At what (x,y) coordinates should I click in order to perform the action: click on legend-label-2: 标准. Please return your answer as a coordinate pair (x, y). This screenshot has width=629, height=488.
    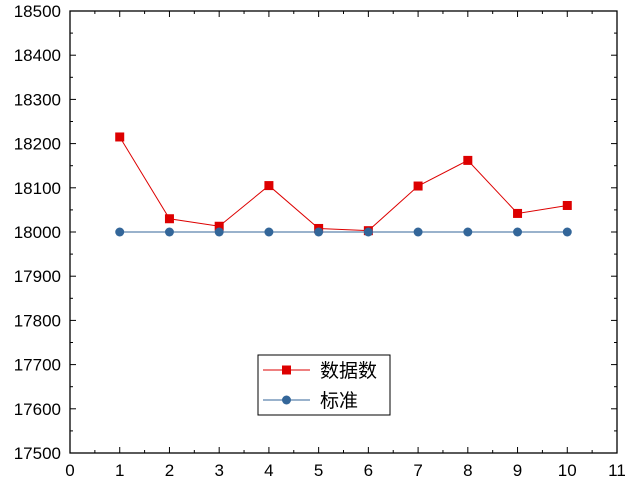
    Looking at the image, I should click on (339, 401).